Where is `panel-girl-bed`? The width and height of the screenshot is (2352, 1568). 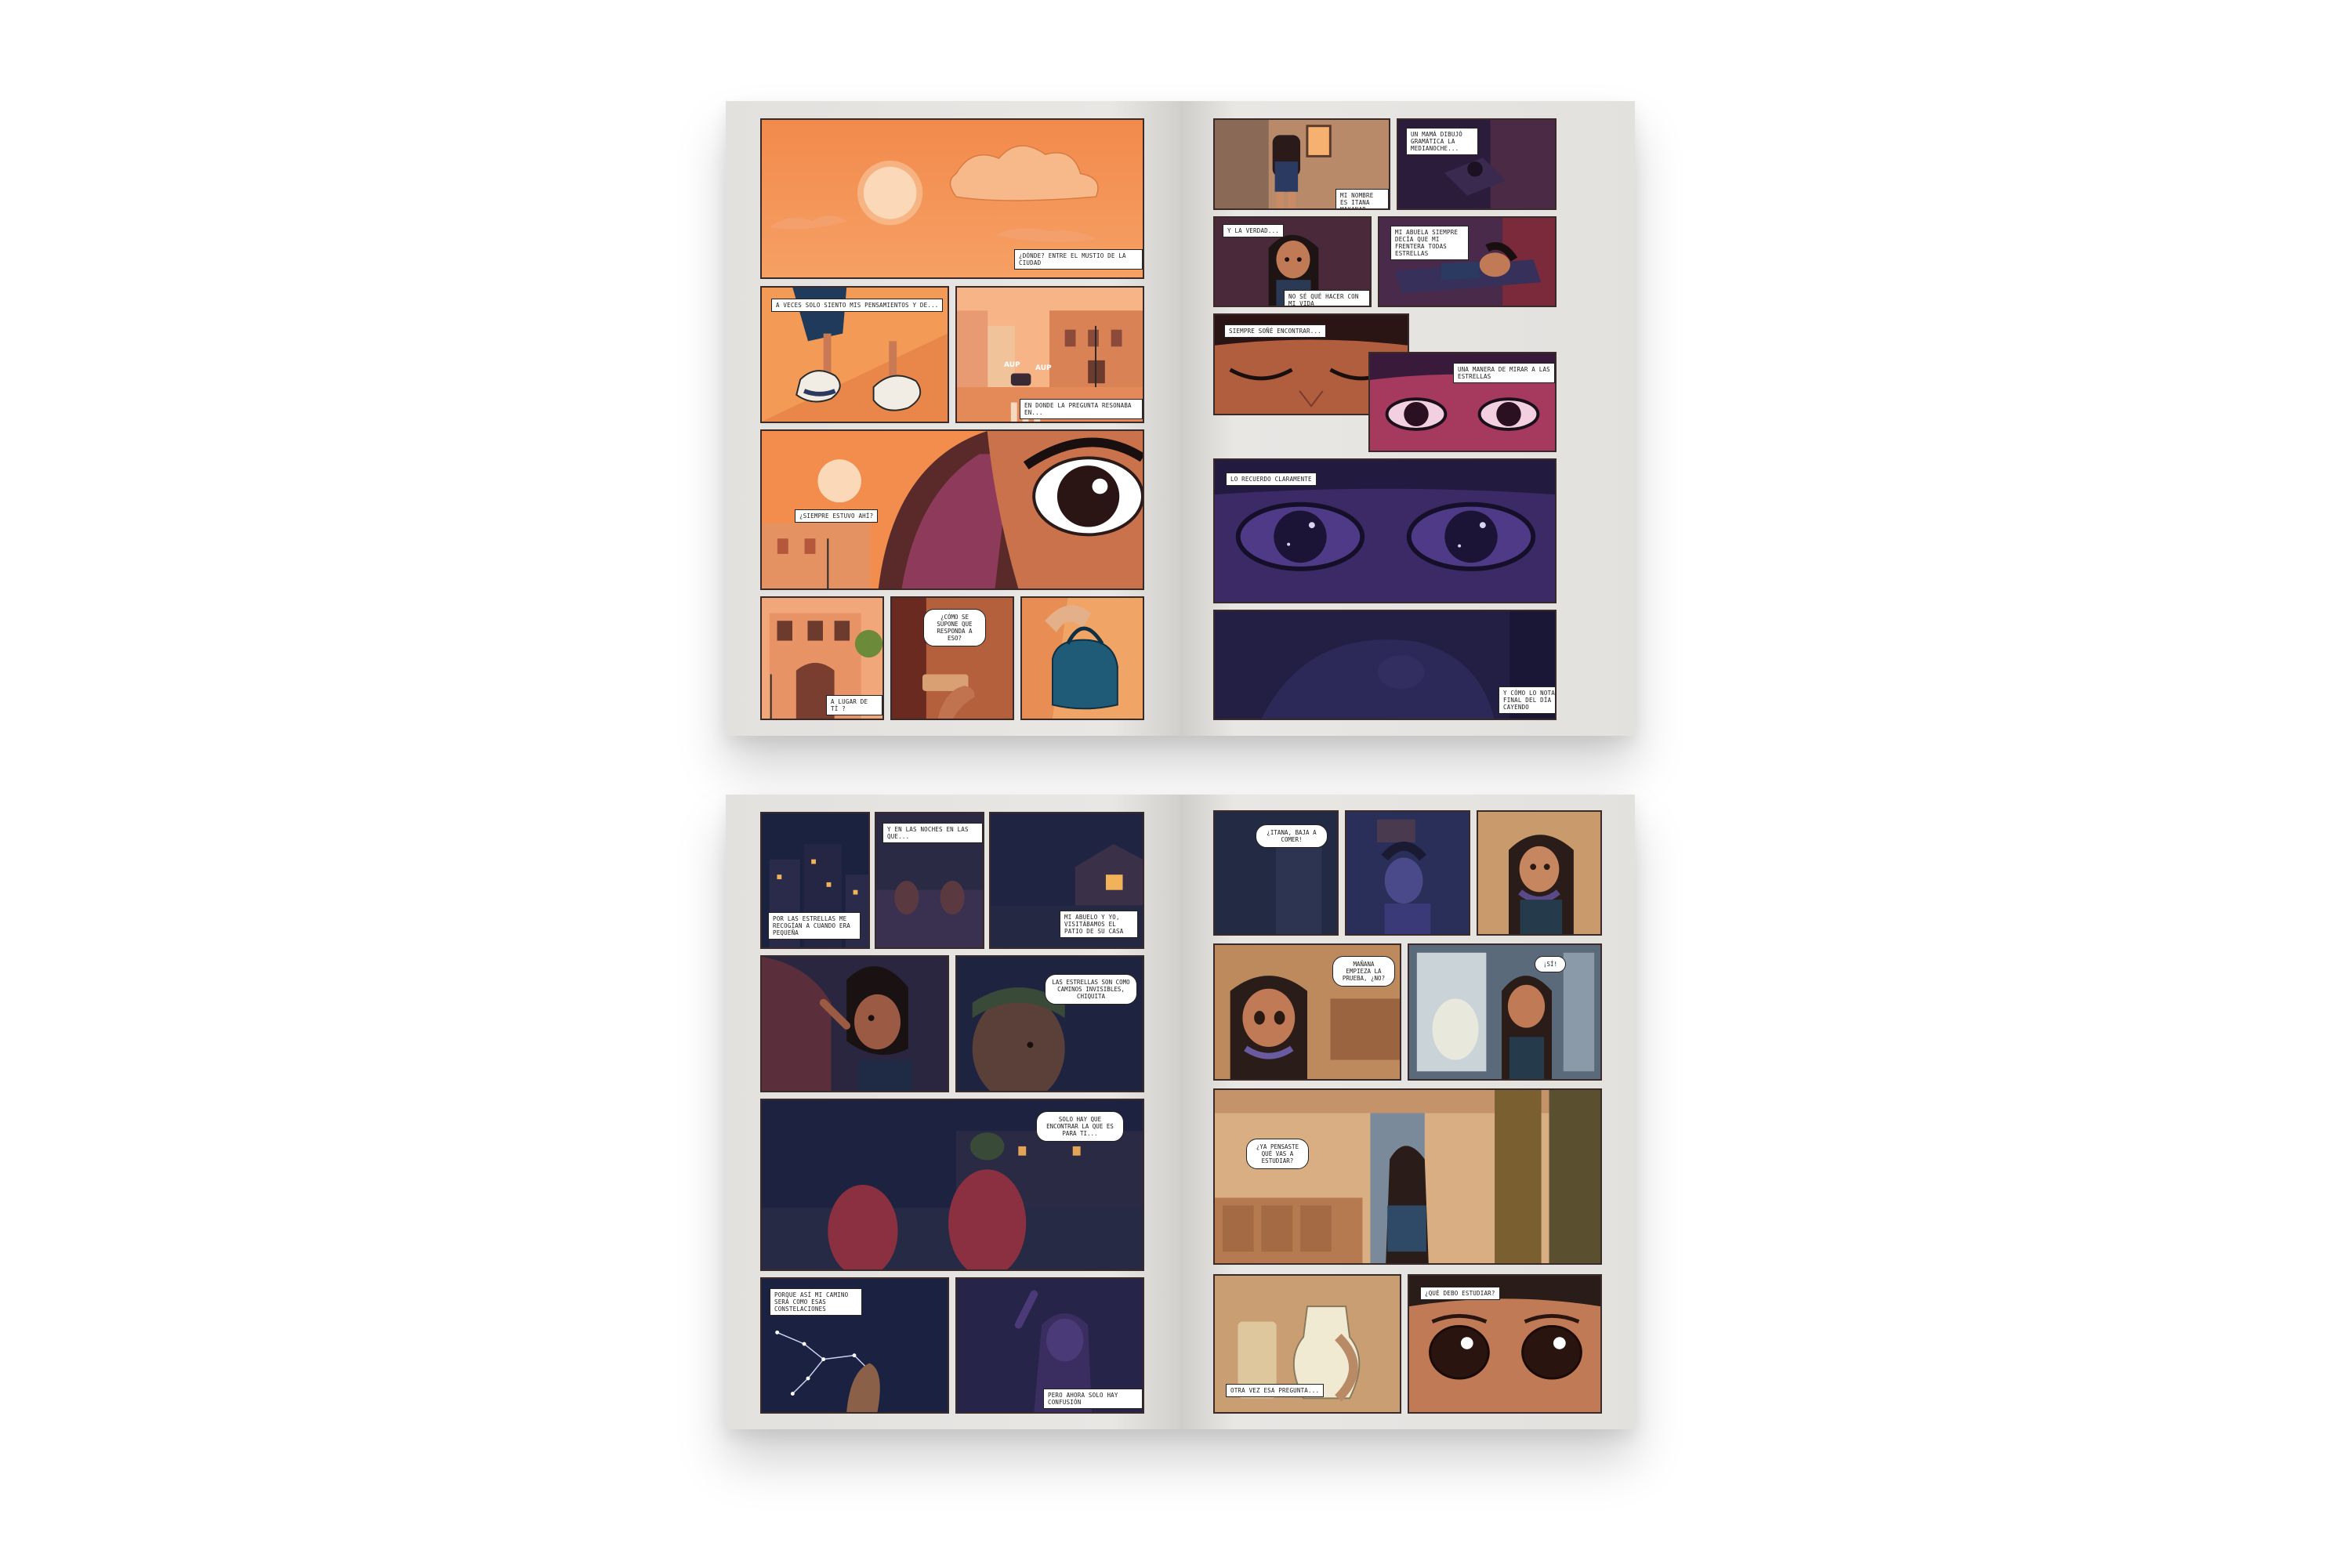 panel-girl-bed is located at coordinates (1408, 873).